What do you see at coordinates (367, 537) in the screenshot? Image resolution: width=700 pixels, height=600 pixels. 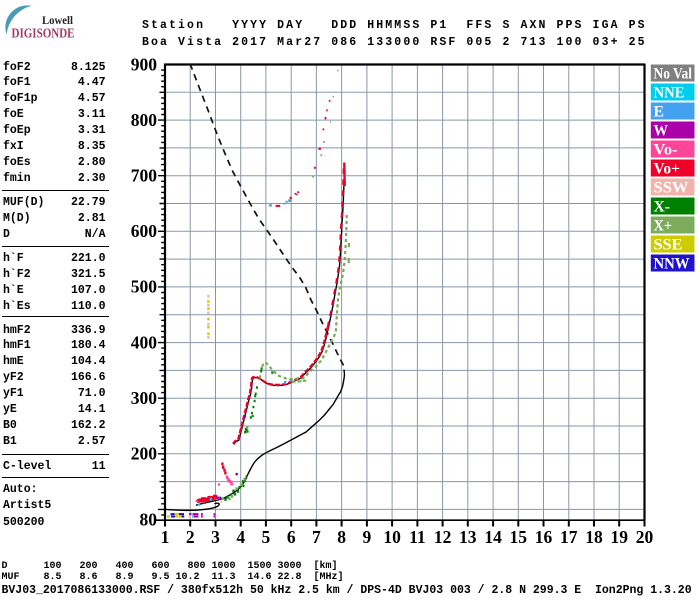 I see `svg-text: 9` at bounding box center [367, 537].